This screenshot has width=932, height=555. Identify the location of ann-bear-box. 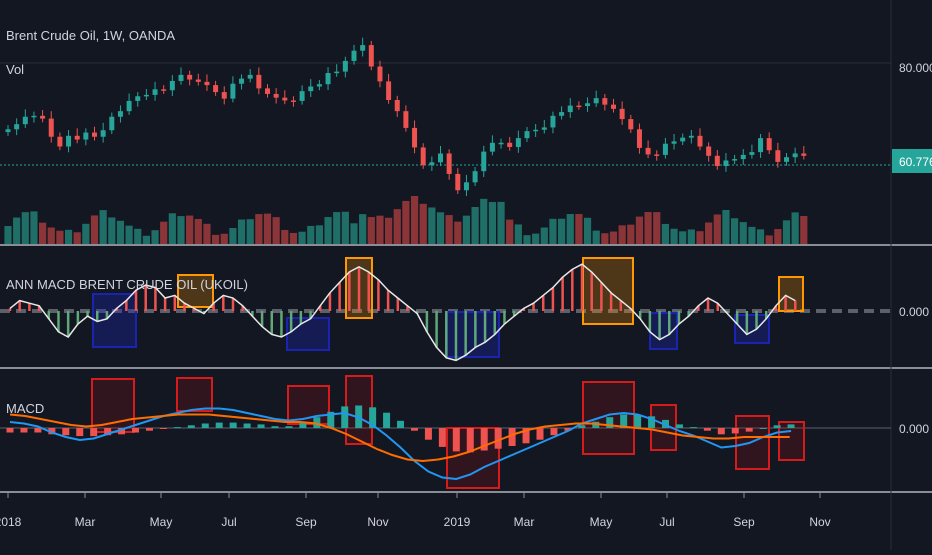
(752, 329).